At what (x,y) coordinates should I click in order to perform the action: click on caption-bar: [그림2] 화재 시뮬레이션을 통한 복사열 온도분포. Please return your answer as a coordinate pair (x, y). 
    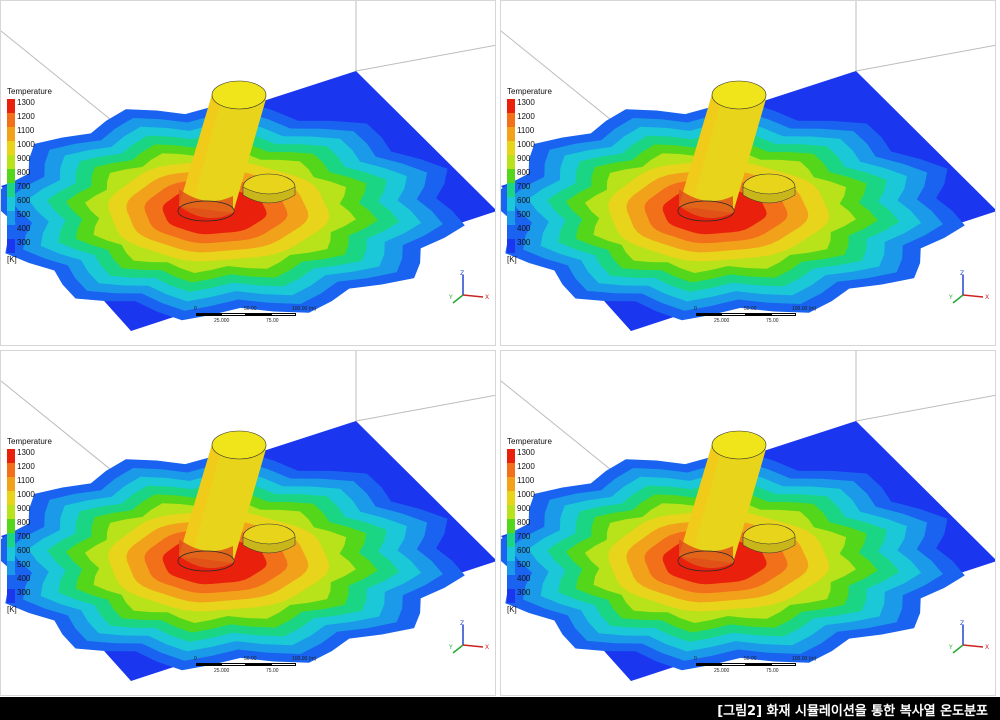
    Looking at the image, I should click on (500, 708).